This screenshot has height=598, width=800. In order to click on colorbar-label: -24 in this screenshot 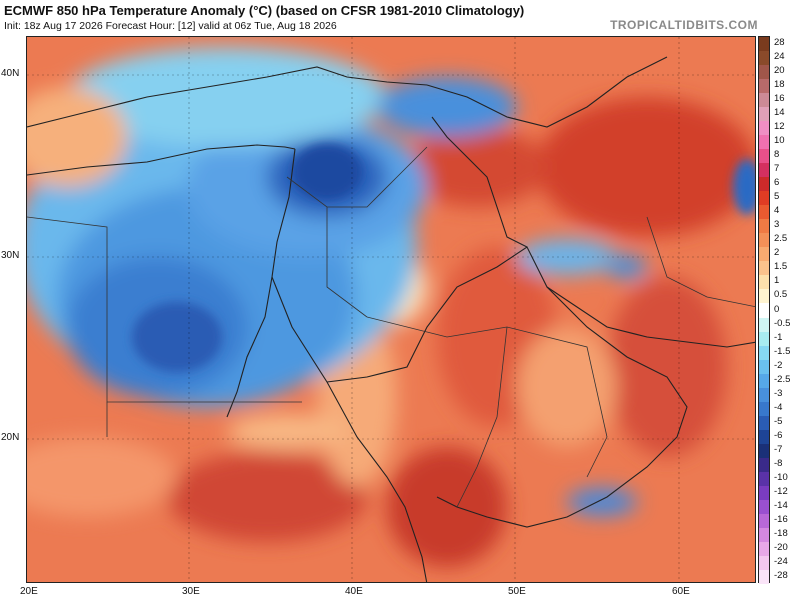, I will do `click(781, 561)`.